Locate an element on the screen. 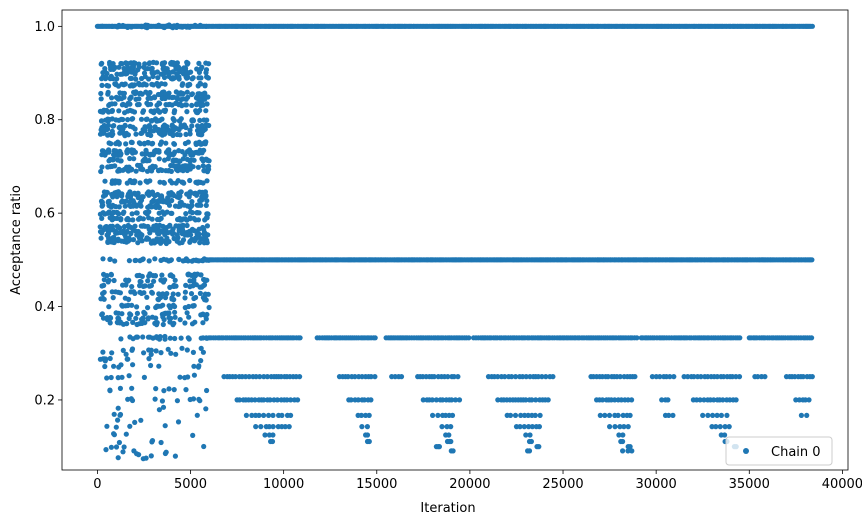 Image resolution: width=862 pixels, height=525 pixels. y-tick-label: 0.2 is located at coordinates (44, 400).